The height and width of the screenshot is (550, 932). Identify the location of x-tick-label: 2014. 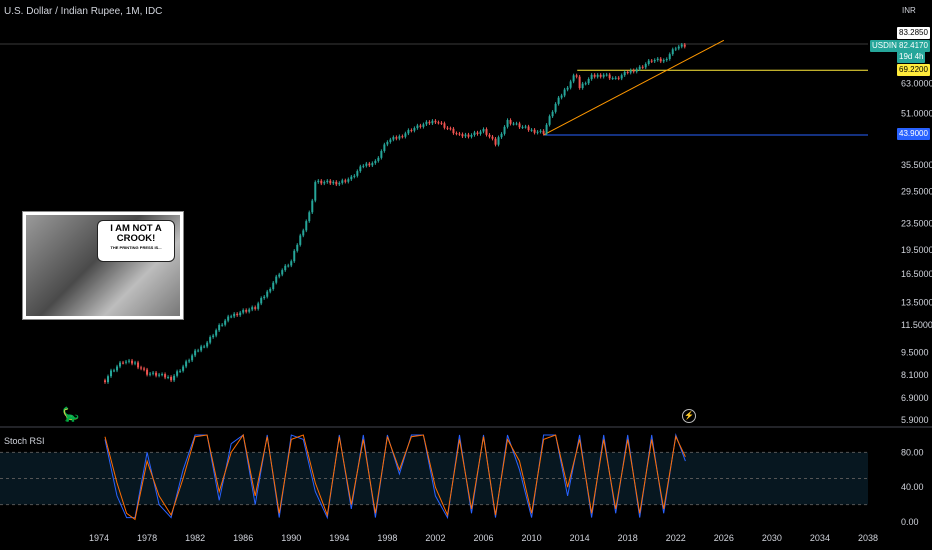
(580, 538).